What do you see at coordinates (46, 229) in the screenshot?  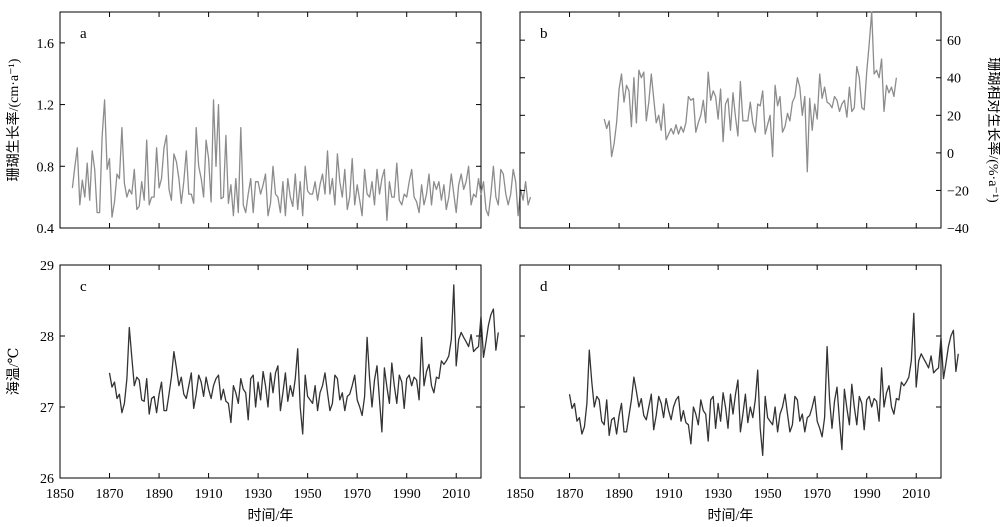 I see `y-tick-label: 0.4` at bounding box center [46, 229].